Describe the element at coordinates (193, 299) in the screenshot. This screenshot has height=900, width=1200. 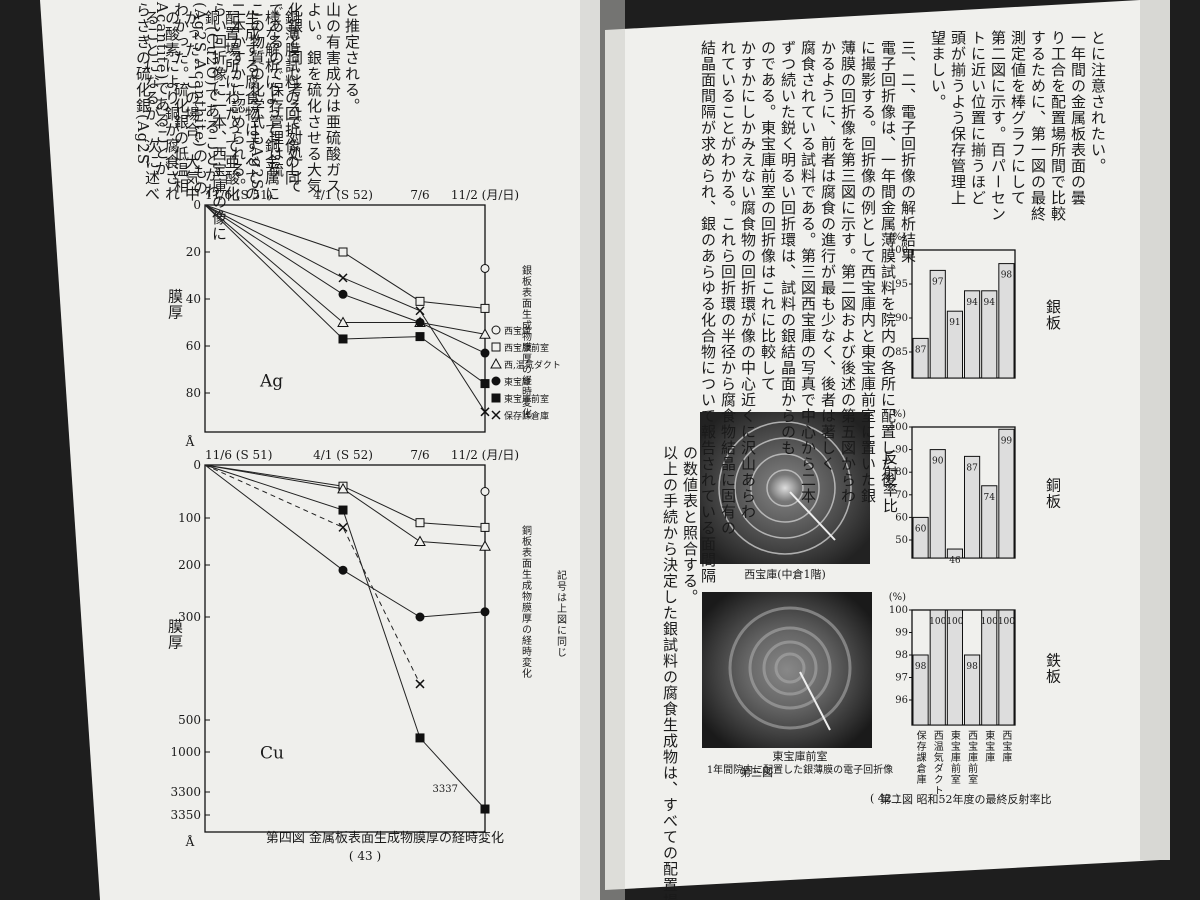
I see `y-tick-label: 40` at that location.